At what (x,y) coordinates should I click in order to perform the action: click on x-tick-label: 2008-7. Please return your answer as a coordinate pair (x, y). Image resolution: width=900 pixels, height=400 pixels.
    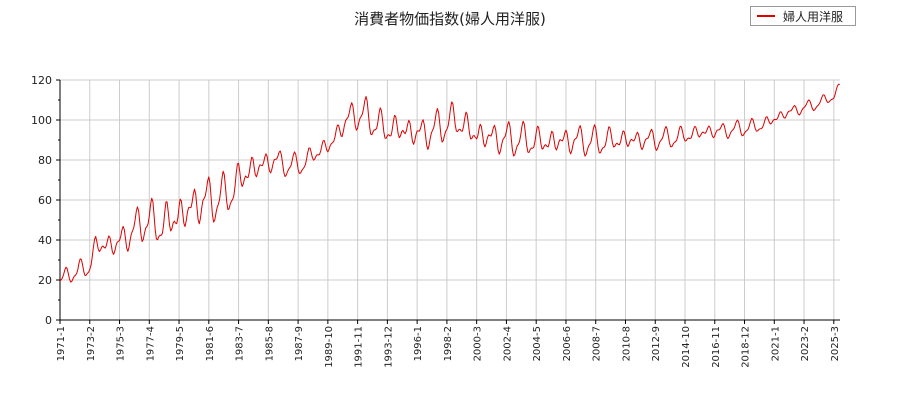
    Looking at the image, I should click on (597, 343).